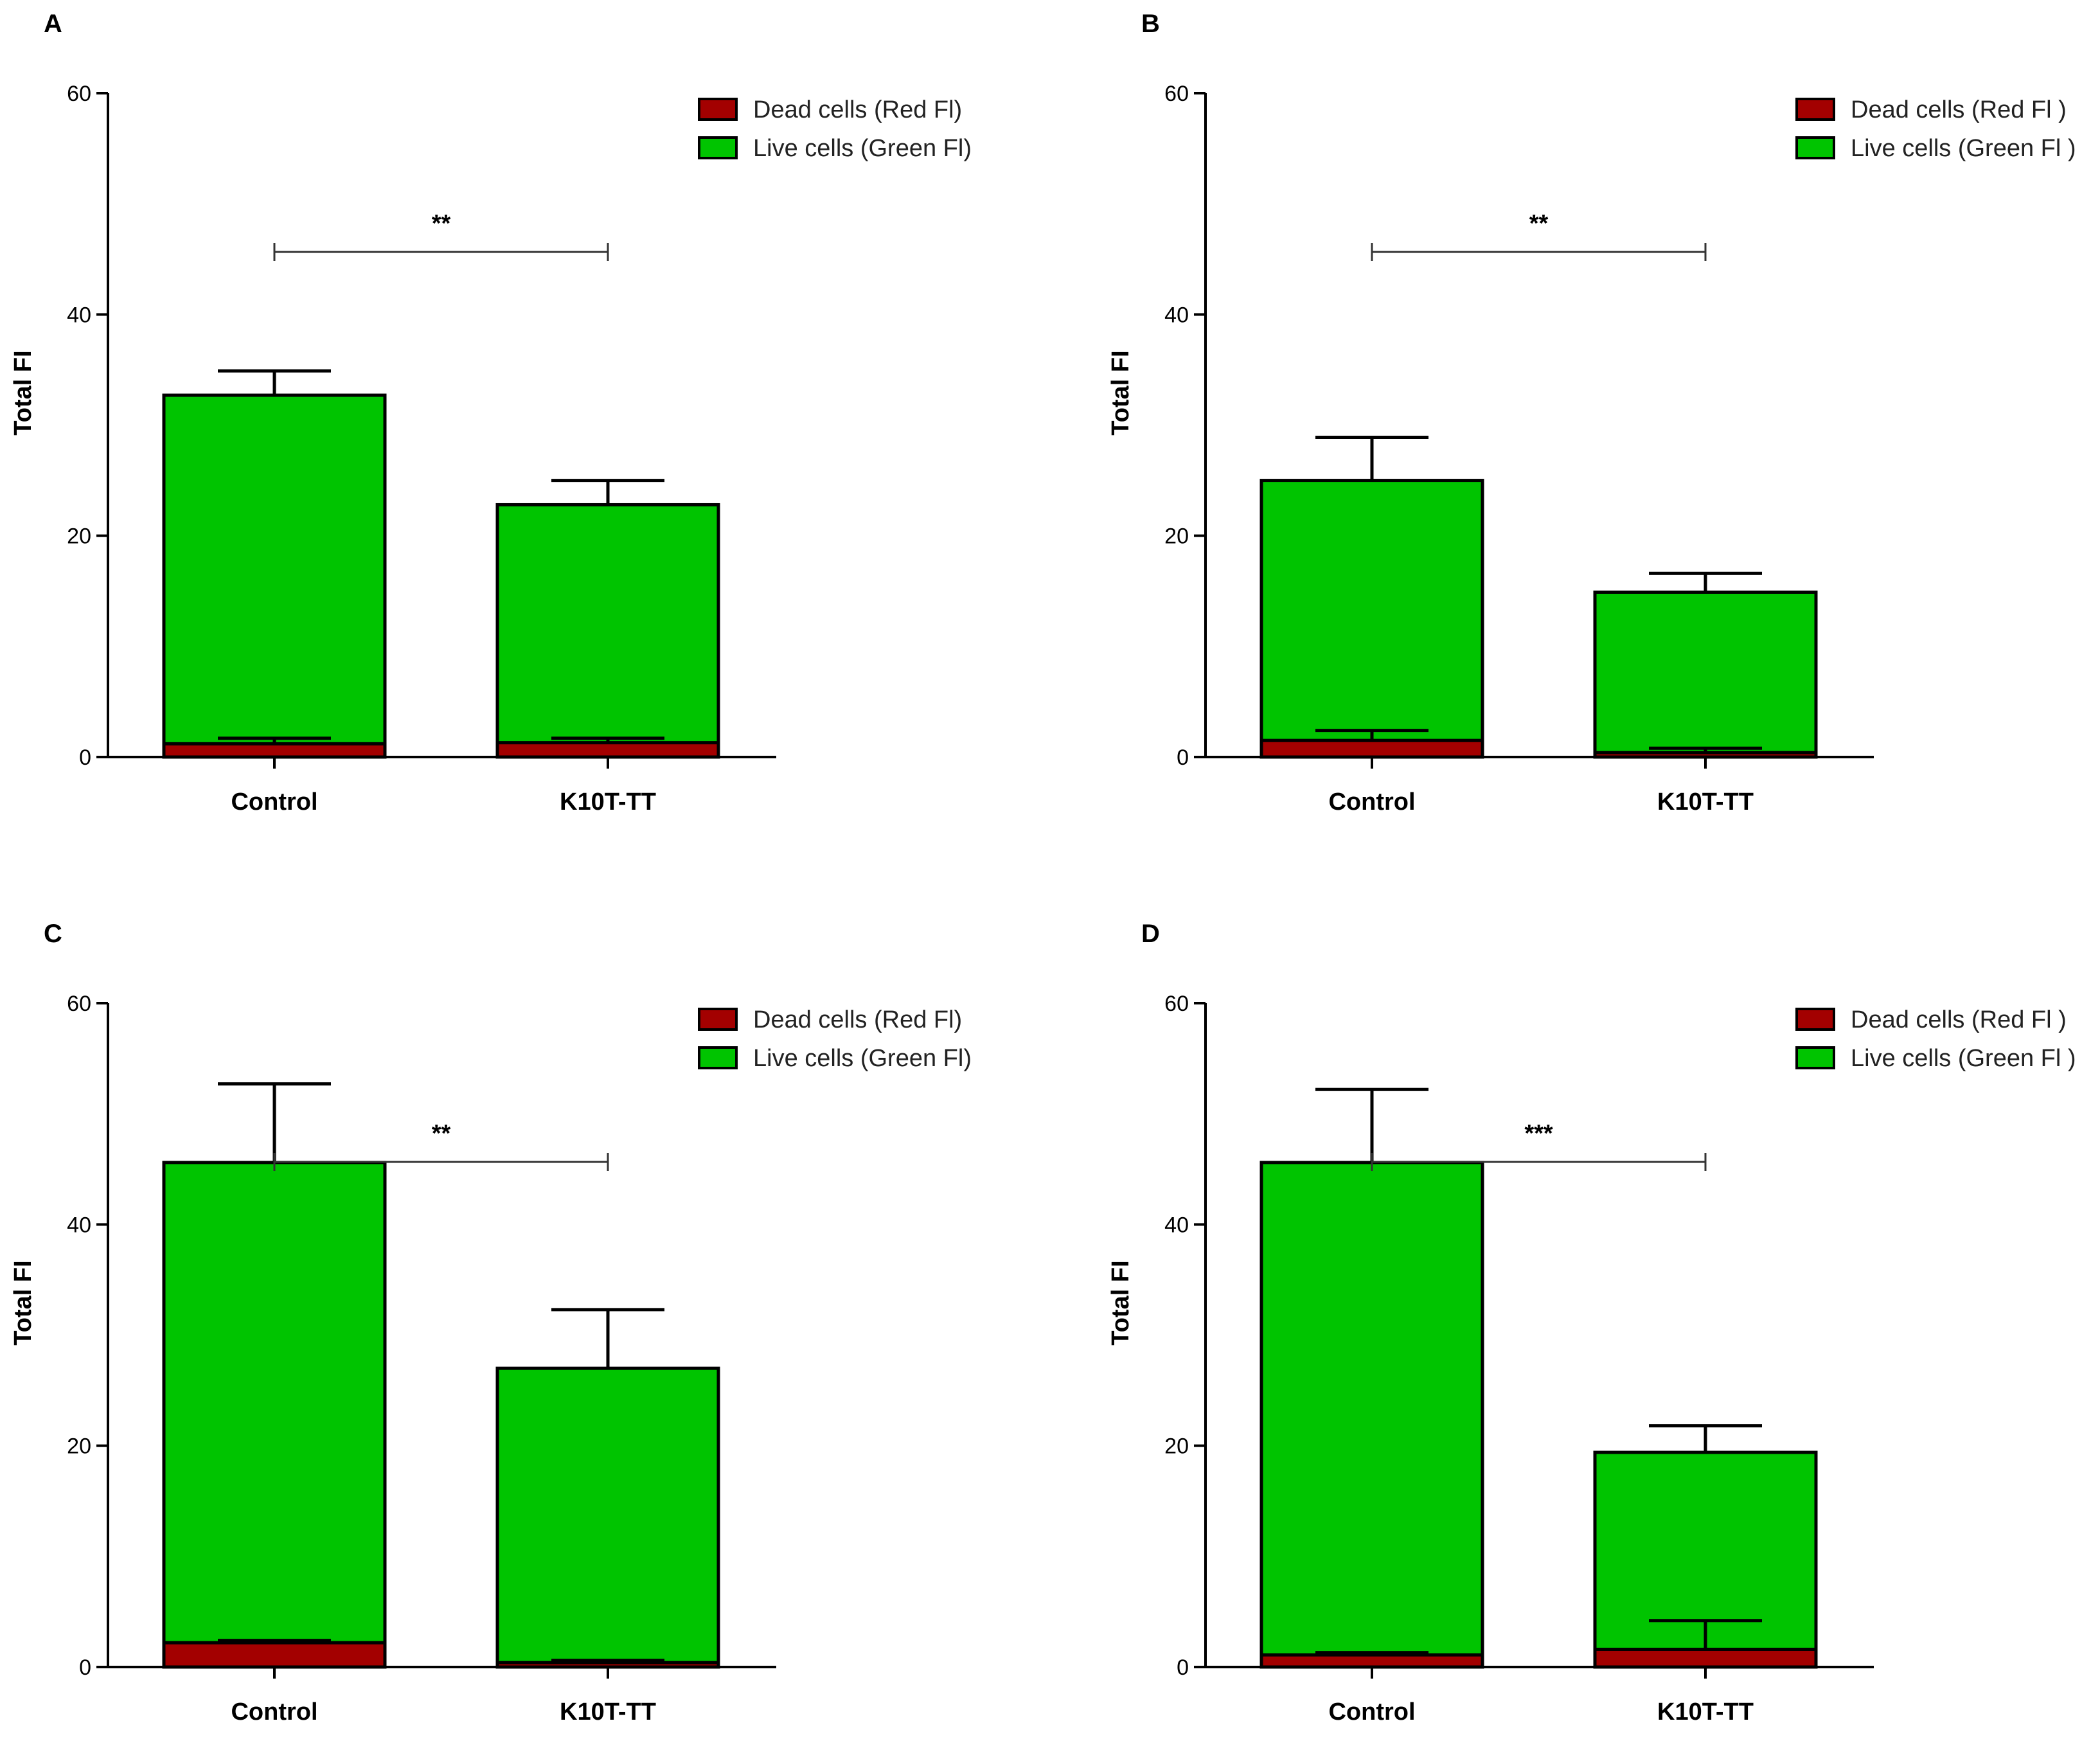  I want to click on panel-label: D, so click(1150, 934).